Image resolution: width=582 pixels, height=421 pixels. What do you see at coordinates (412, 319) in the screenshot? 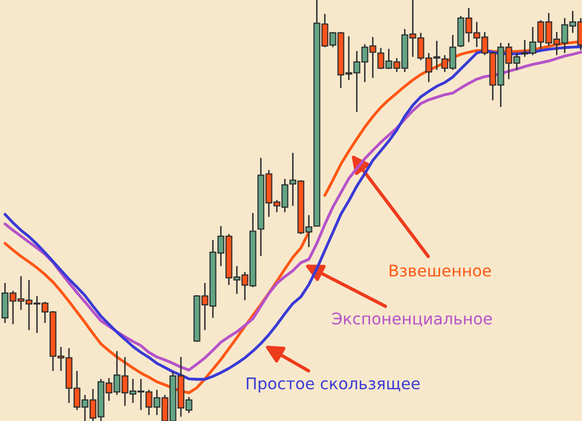
I see `text: Экспоненциальное` at bounding box center [412, 319].